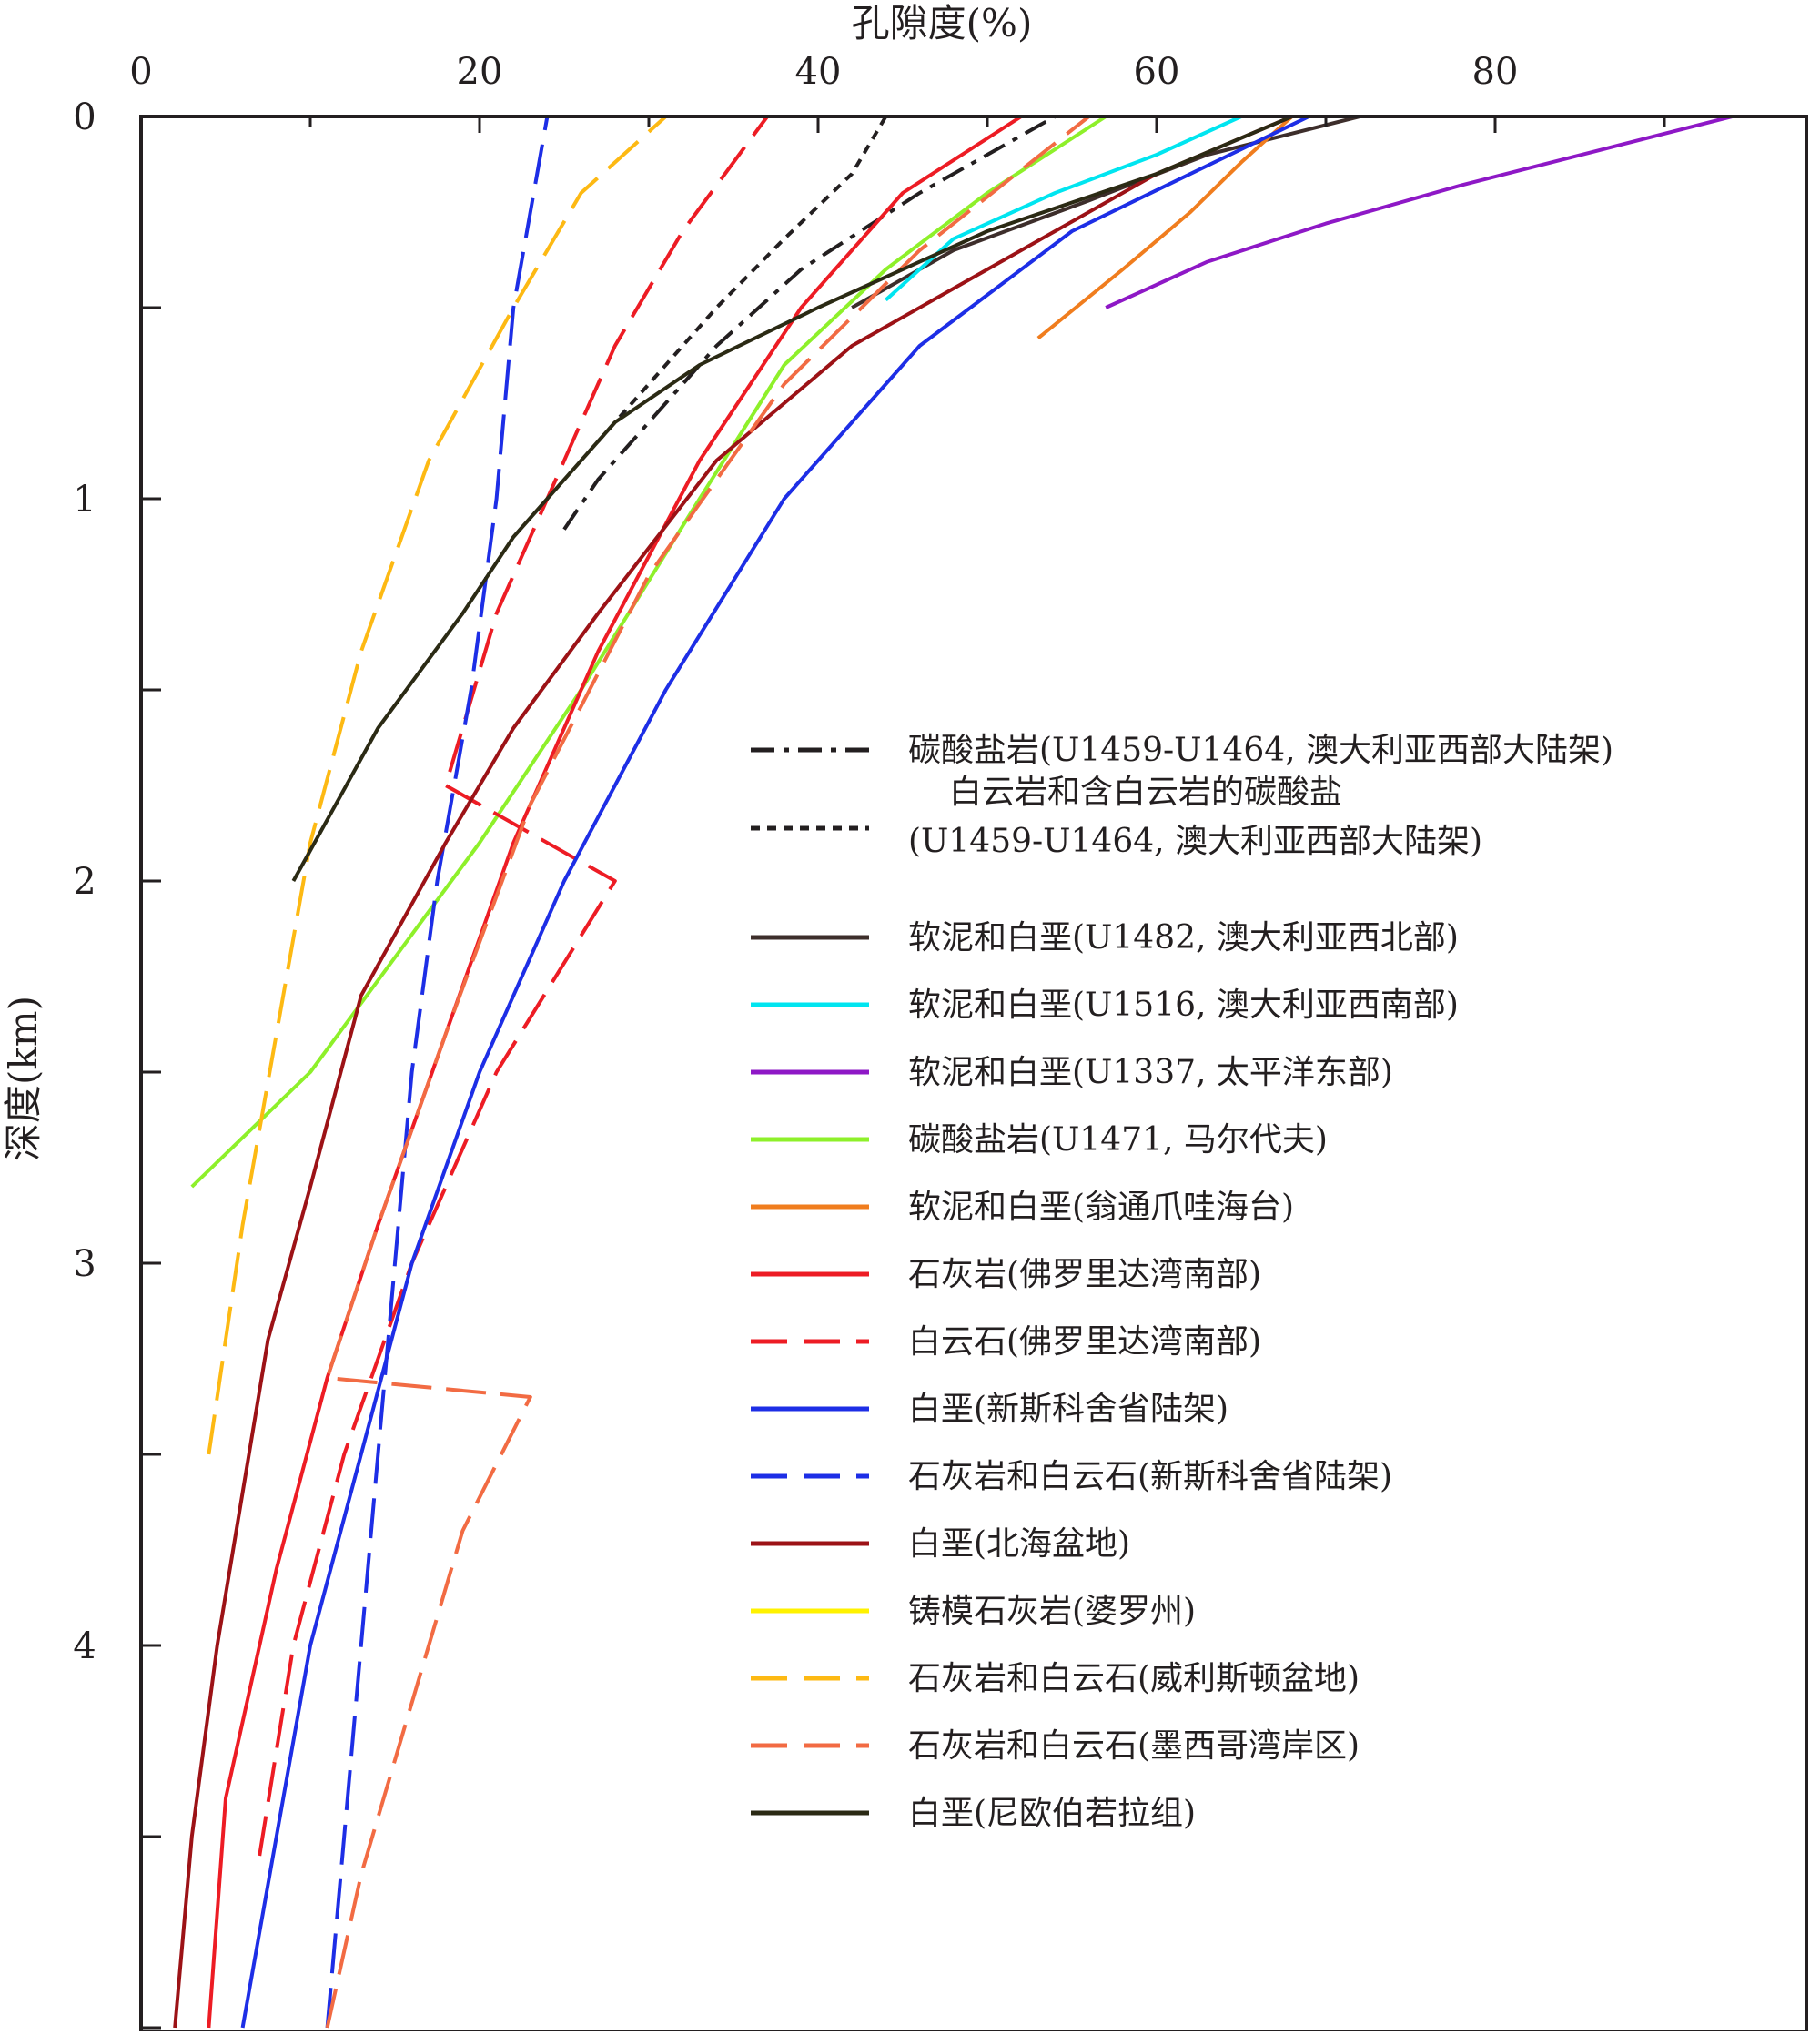  I want to click on legend-label-11: 石灰岩和白云石(新斯科舍省陆架), so click(1150, 1476).